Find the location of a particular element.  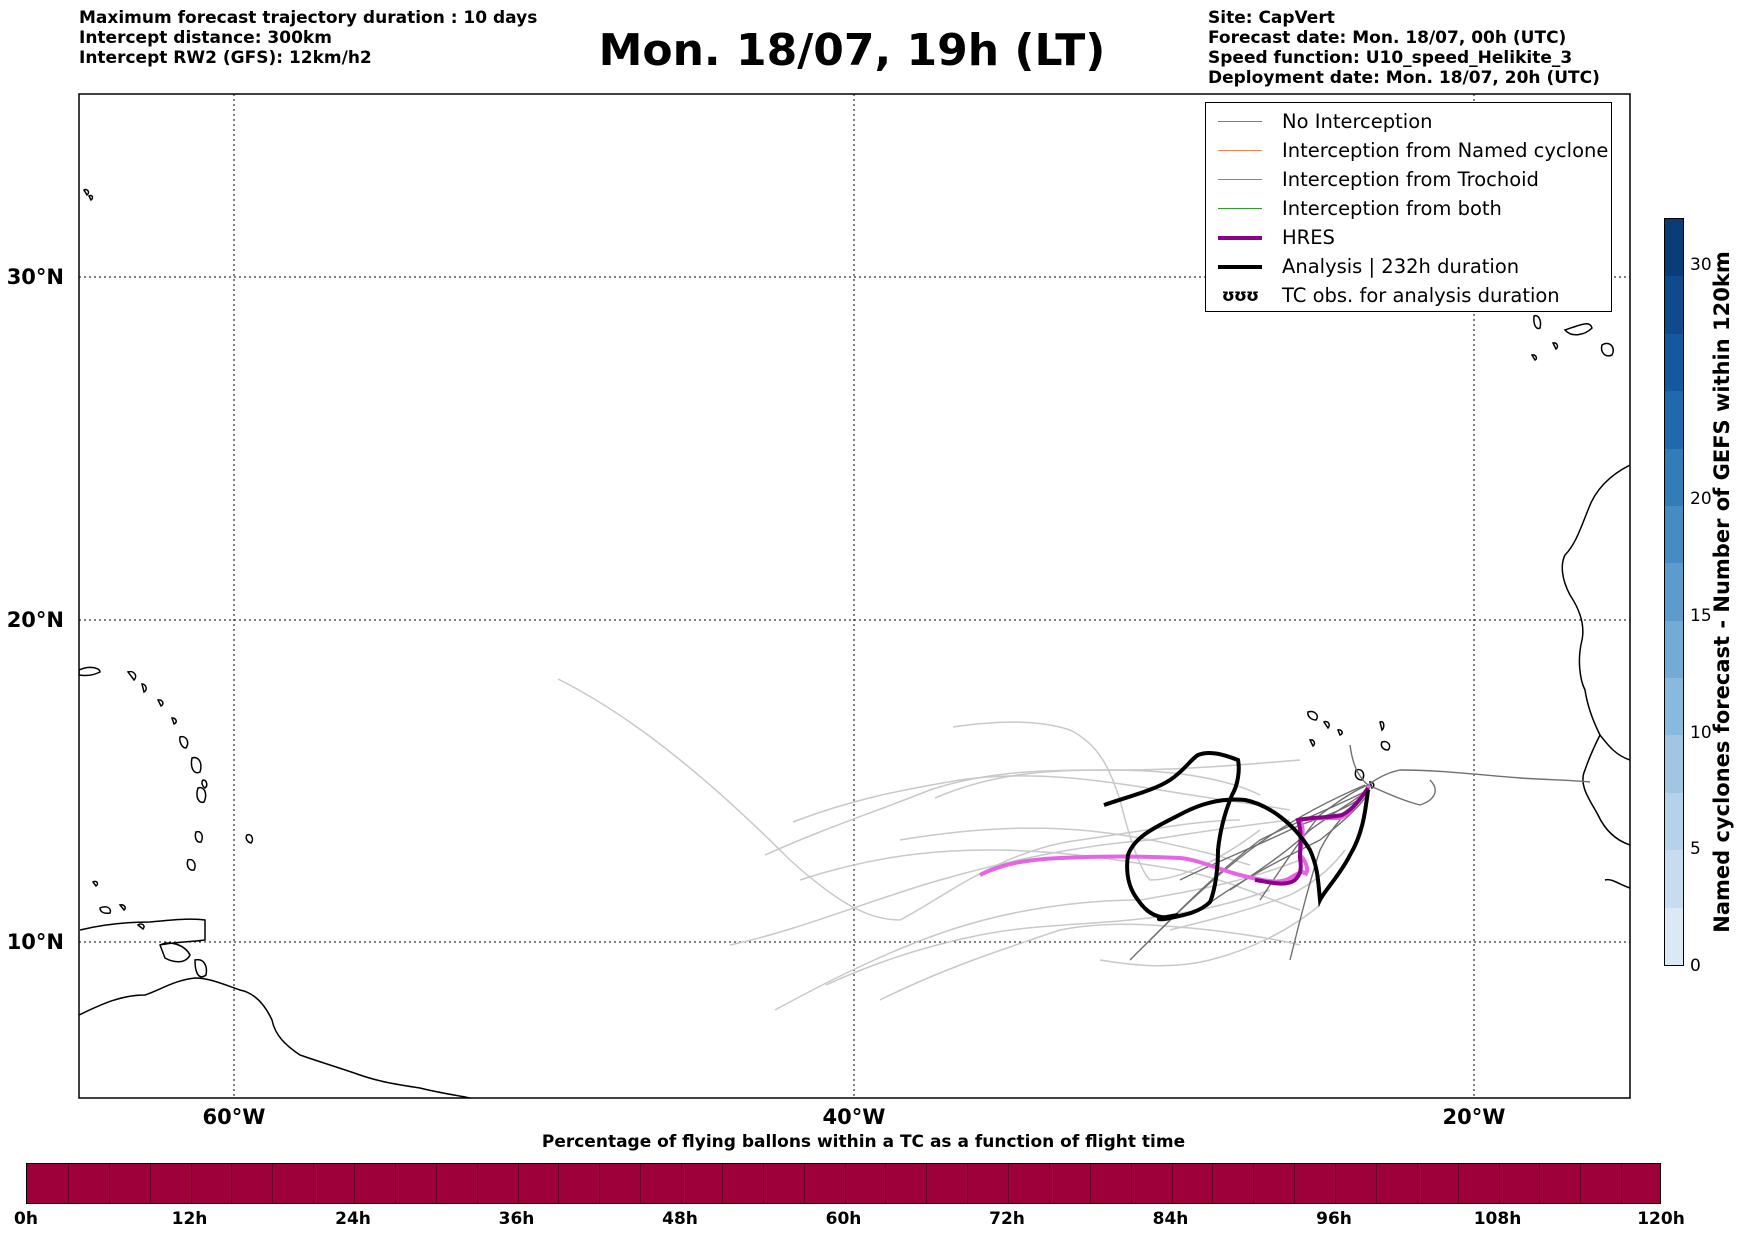

coastline-cape-verde is located at coordinates (1349, 750).